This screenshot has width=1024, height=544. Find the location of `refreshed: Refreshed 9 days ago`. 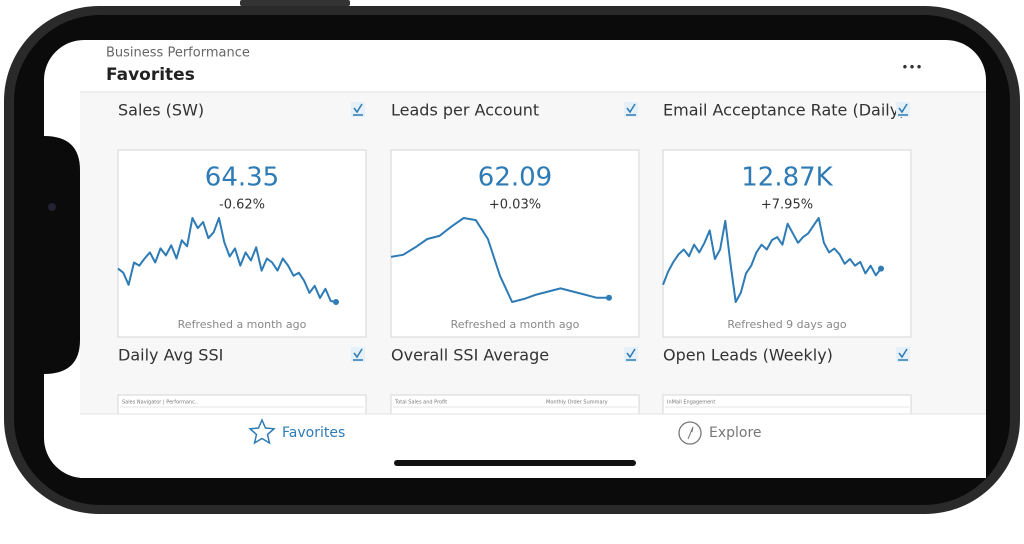

refreshed: Refreshed 9 days ago is located at coordinates (786, 324).